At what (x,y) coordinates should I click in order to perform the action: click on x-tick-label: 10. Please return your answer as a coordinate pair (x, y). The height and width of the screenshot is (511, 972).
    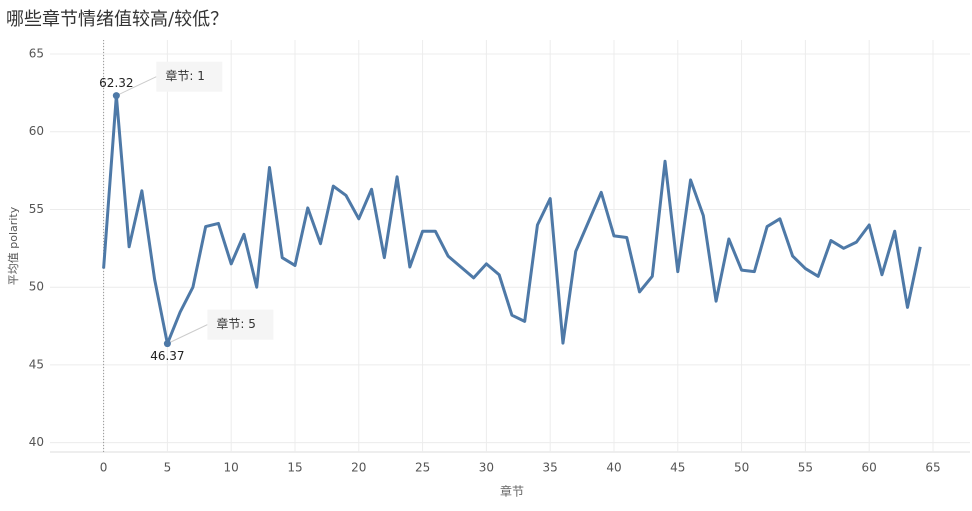
    Looking at the image, I should click on (231, 468).